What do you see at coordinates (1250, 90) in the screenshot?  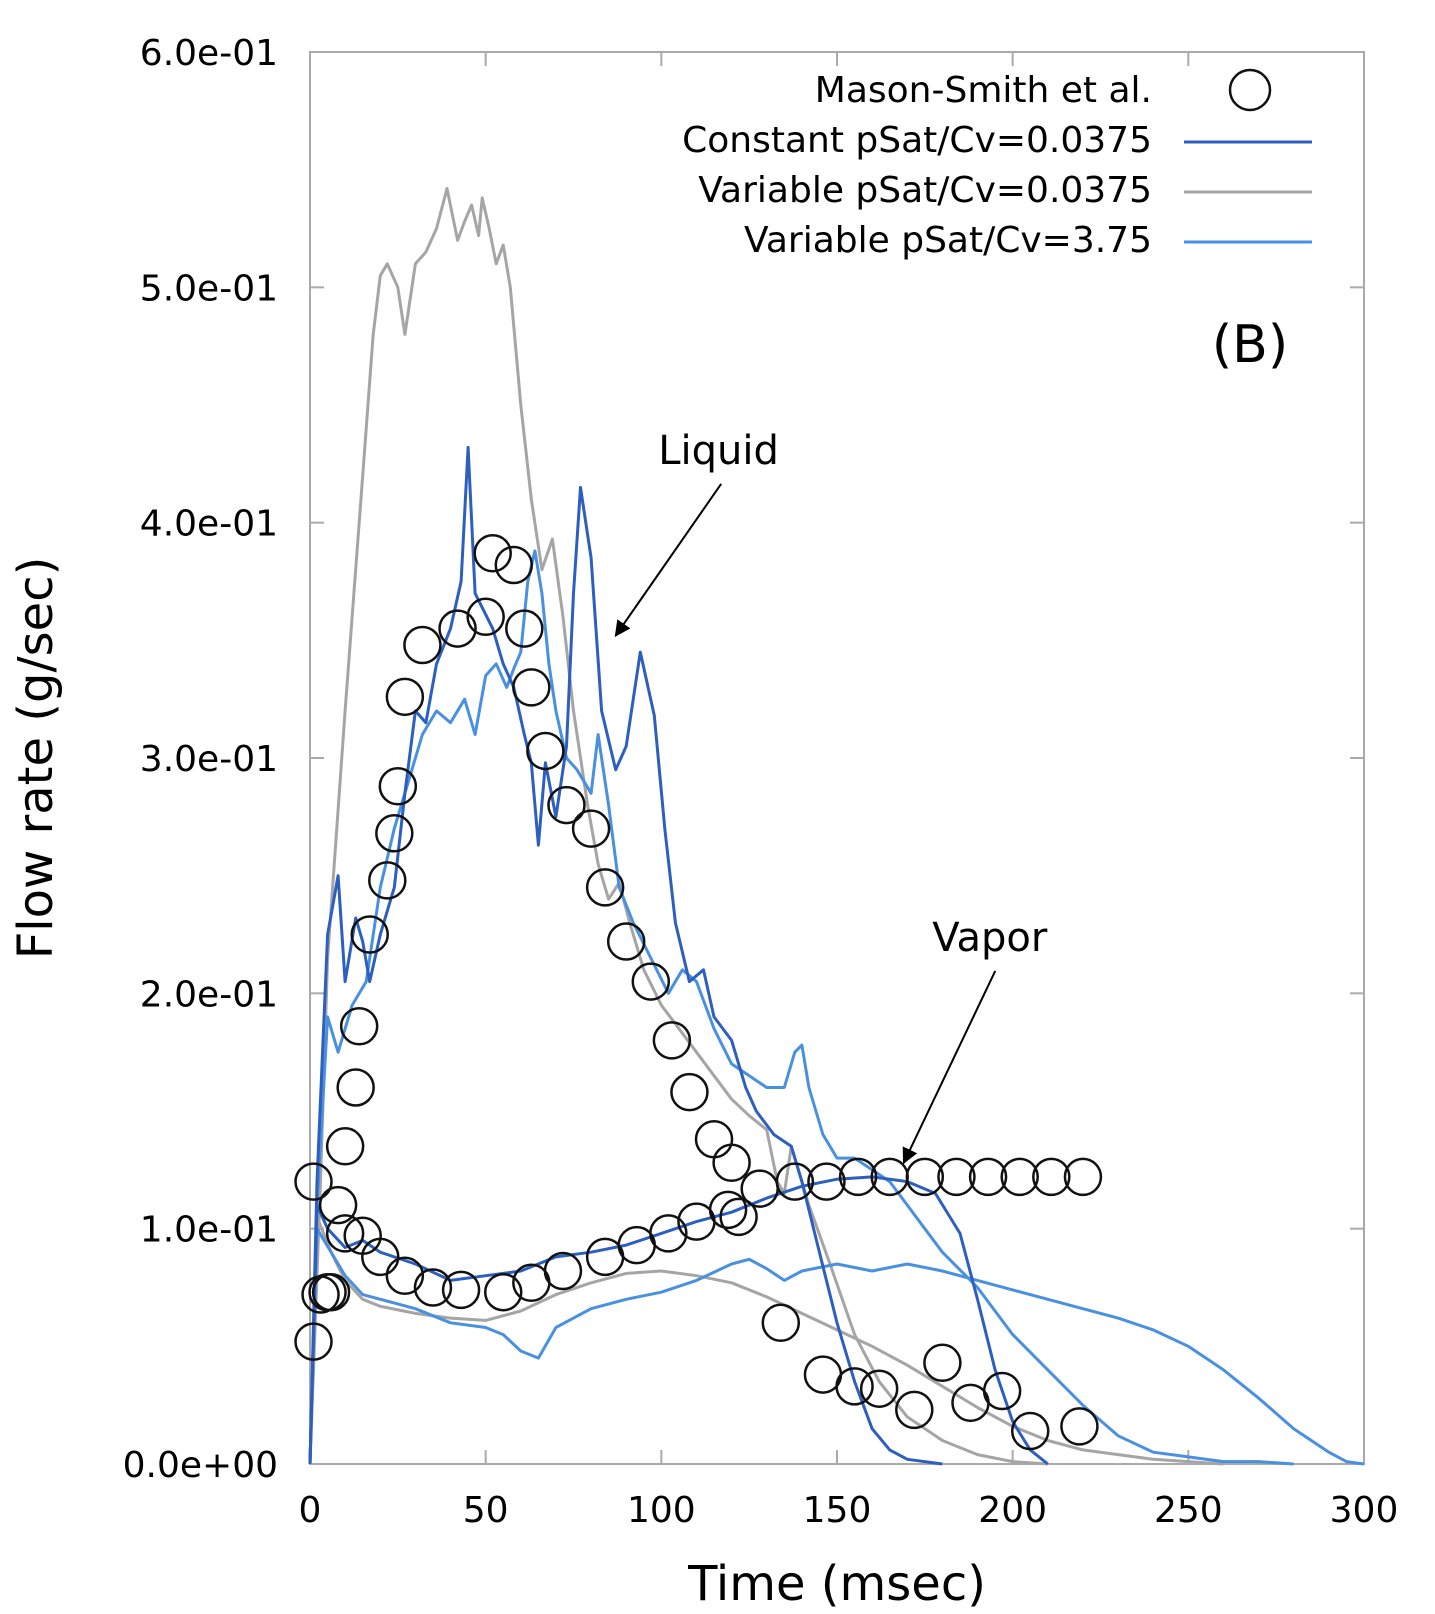 I see `legend-marker-circle` at bounding box center [1250, 90].